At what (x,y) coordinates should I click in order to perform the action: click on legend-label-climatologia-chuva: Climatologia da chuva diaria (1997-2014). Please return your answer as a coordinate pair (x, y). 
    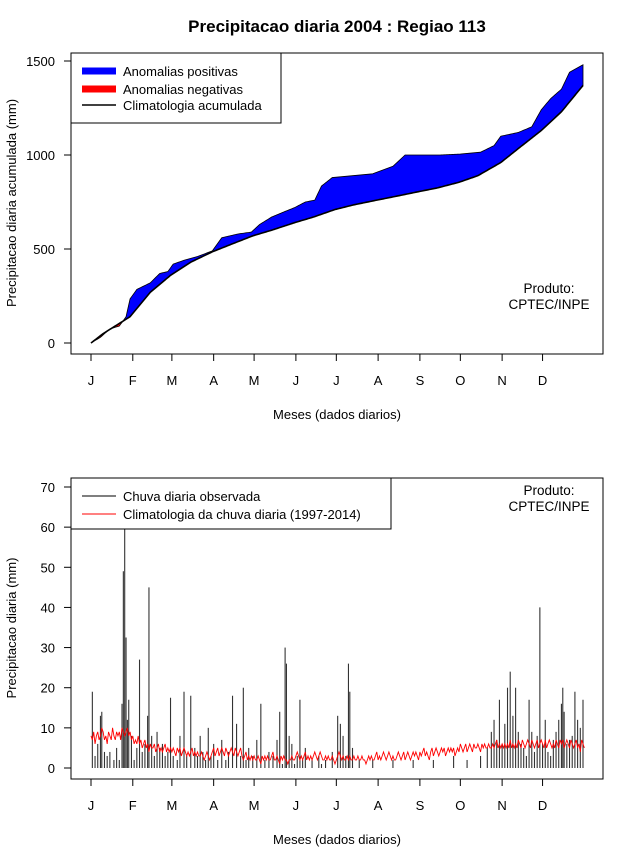
    Looking at the image, I should click on (242, 514).